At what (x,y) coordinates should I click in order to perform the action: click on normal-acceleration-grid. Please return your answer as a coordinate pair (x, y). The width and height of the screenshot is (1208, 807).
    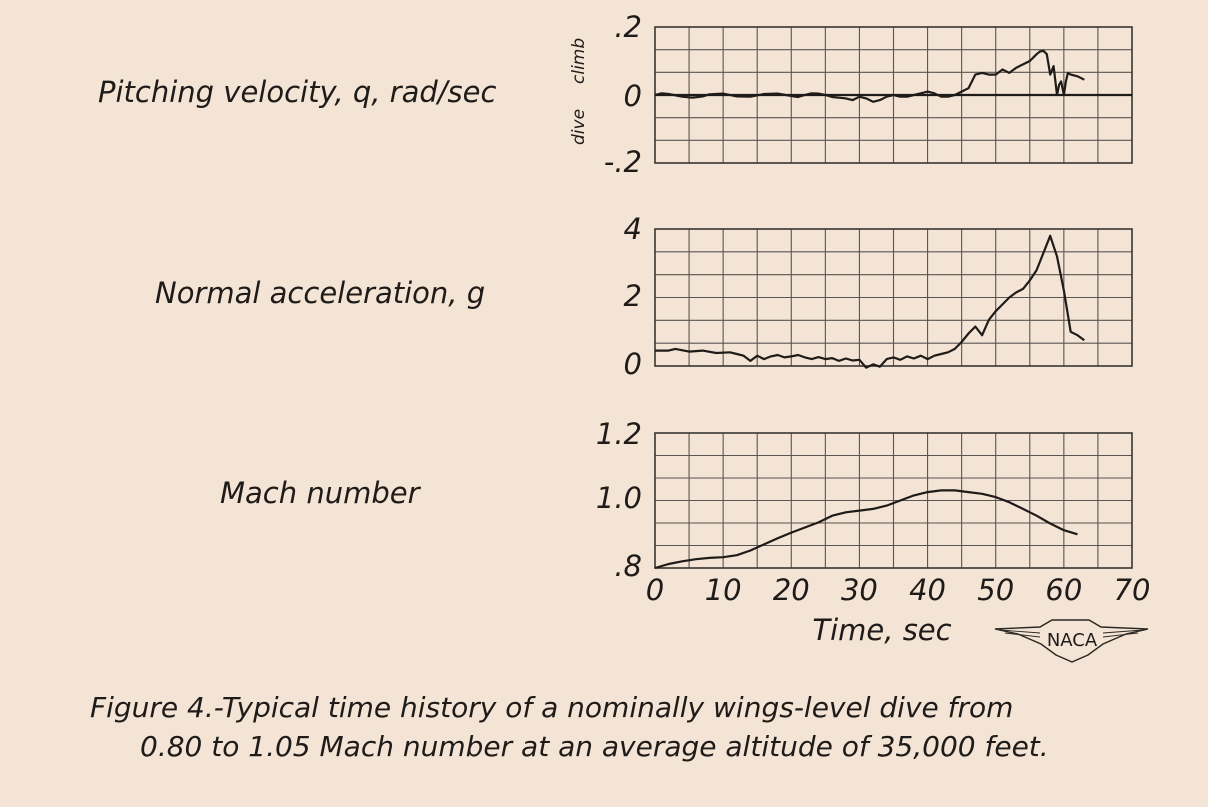
    Looking at the image, I should click on (893, 297).